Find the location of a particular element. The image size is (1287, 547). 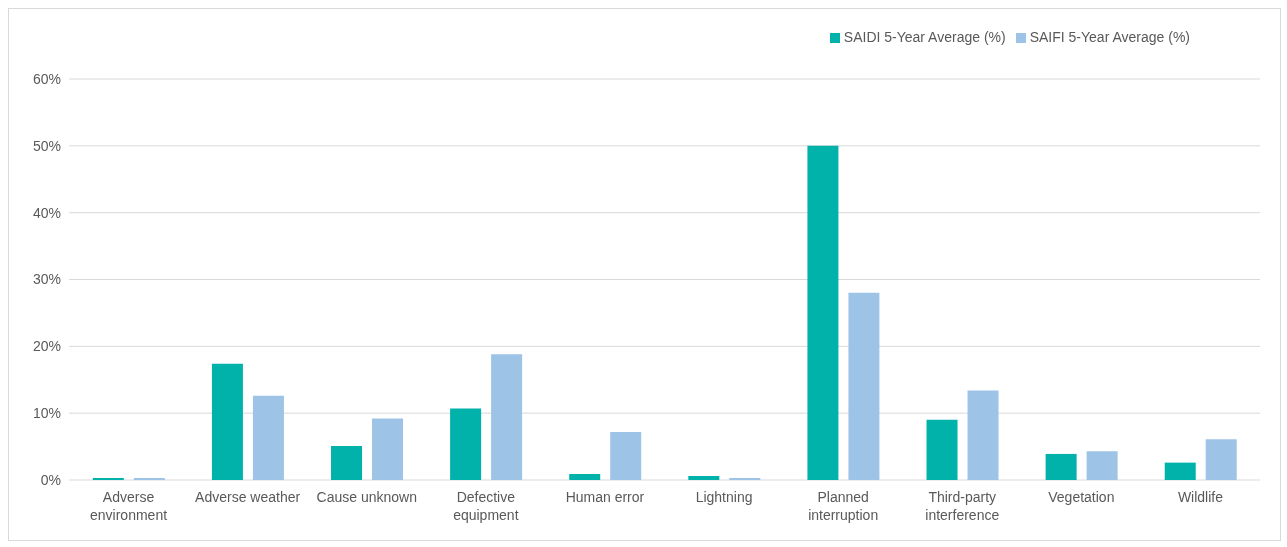

y-tick-label: 30% is located at coordinates (46, 279).